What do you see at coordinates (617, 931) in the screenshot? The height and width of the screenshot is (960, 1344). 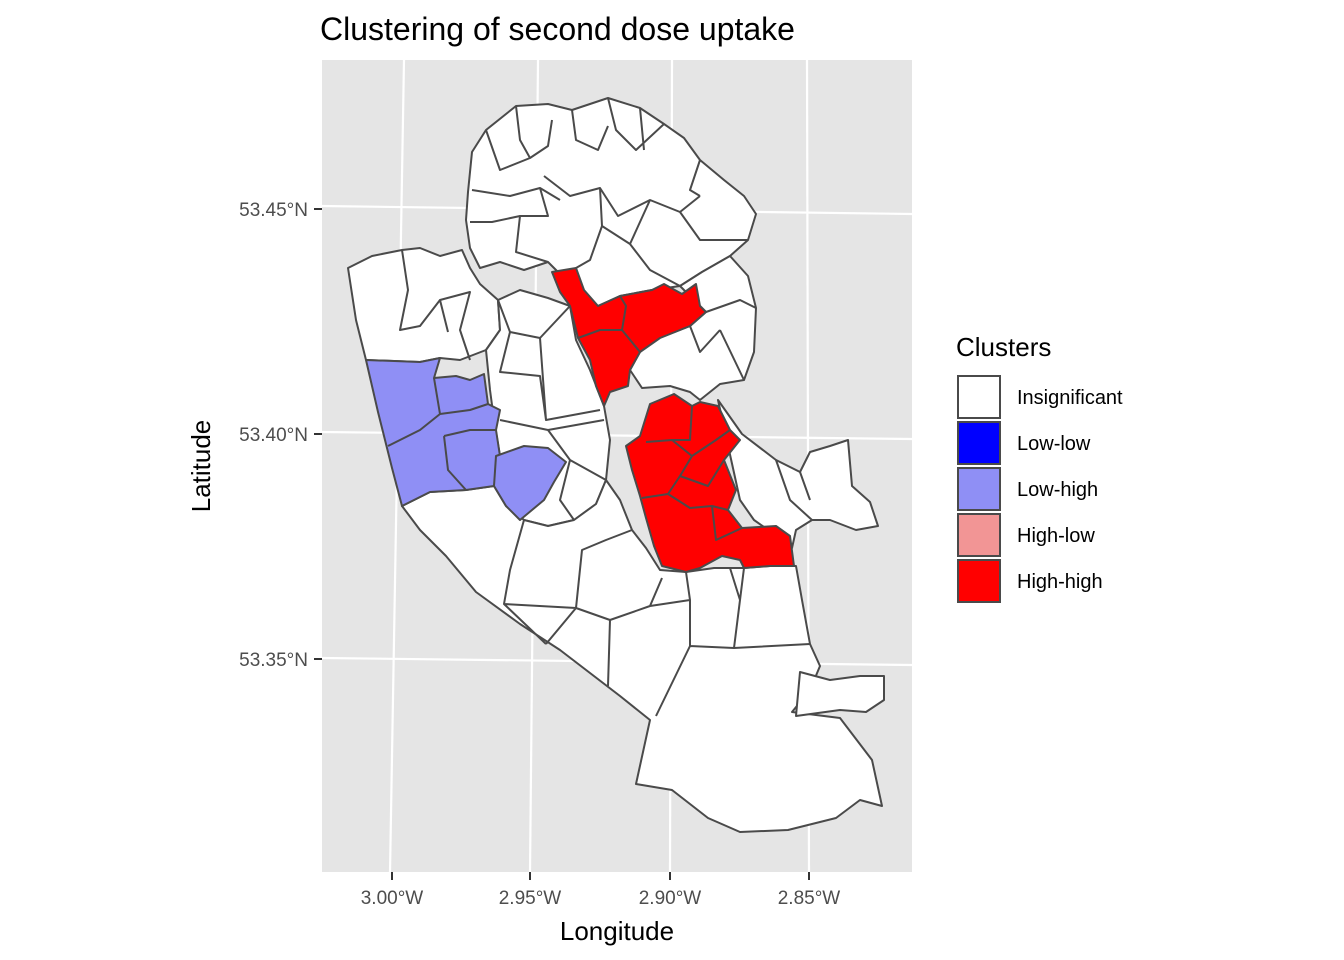 I see `x-axis-title: Longitude` at bounding box center [617, 931].